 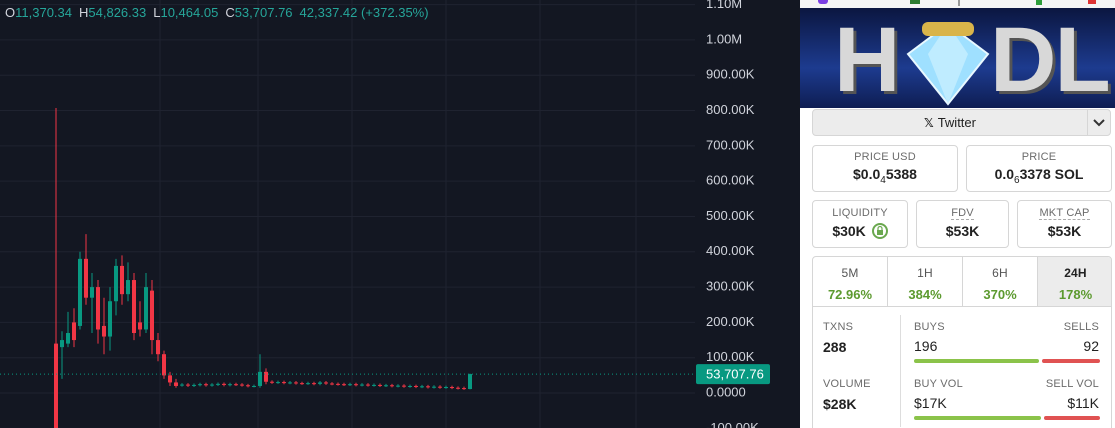 What do you see at coordinates (1099, 122) in the screenshot?
I see `social-dropdown` at bounding box center [1099, 122].